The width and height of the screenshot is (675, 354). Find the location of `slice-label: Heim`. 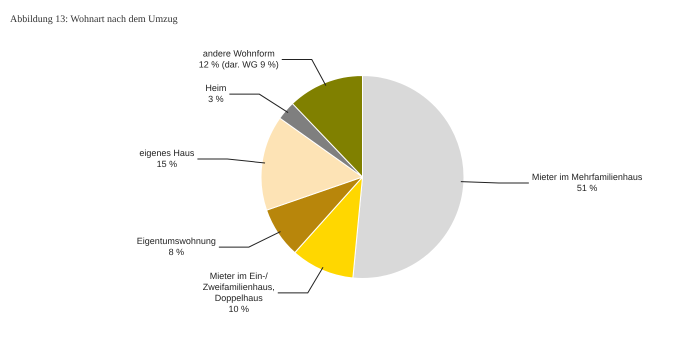

slice-label: Heim is located at coordinates (215, 88).